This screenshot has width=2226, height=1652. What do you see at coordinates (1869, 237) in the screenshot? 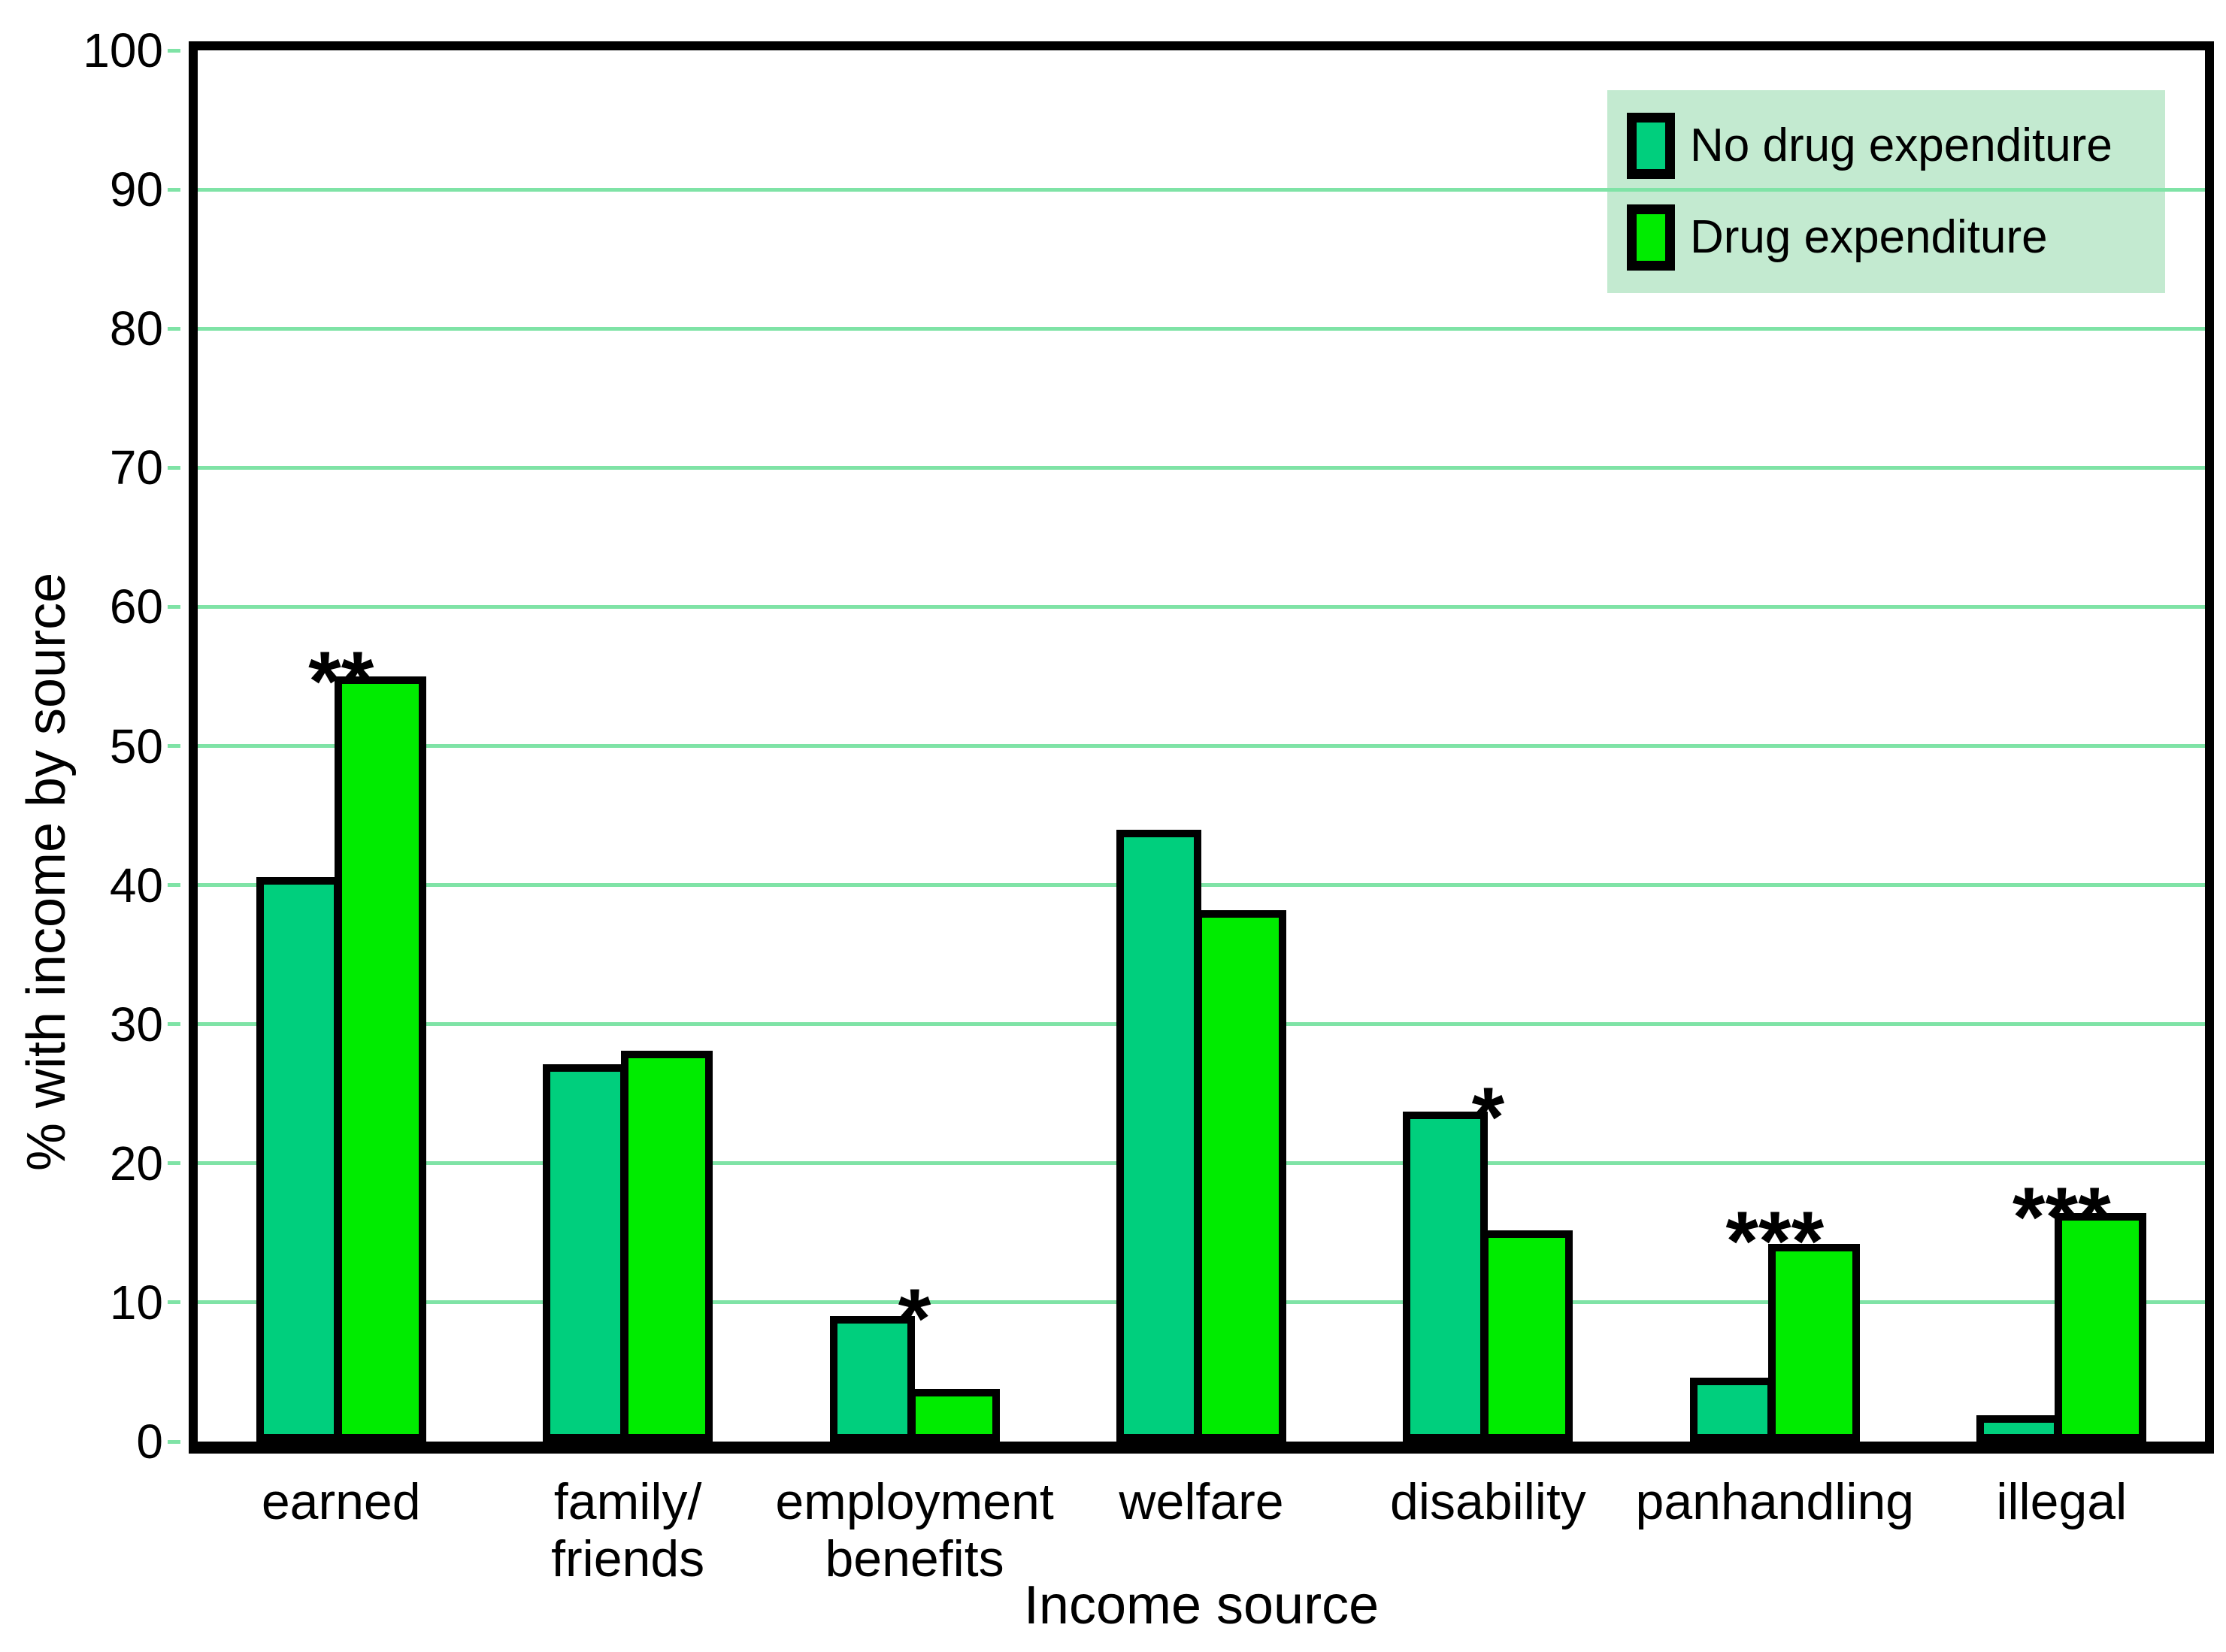
I see `legend-label: Drug expenditure` at bounding box center [1869, 237].